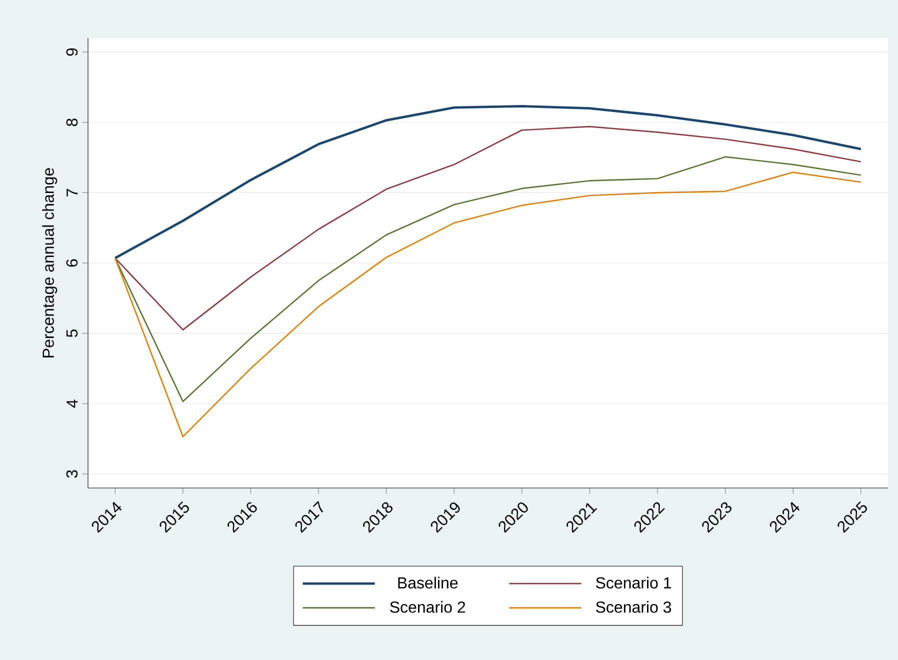  What do you see at coordinates (50, 263) in the screenshot?
I see `y-axis-title: Percentage annual change` at bounding box center [50, 263].